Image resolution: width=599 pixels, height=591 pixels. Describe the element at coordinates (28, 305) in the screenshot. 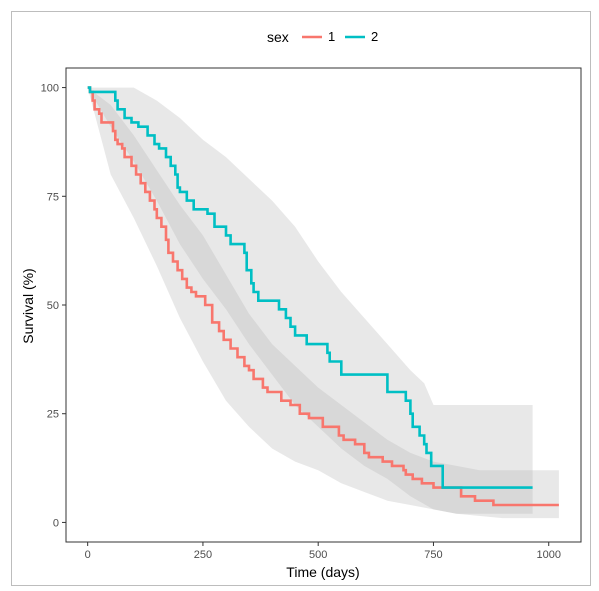

I see `y-axis-title: Survival (%)` at that location.